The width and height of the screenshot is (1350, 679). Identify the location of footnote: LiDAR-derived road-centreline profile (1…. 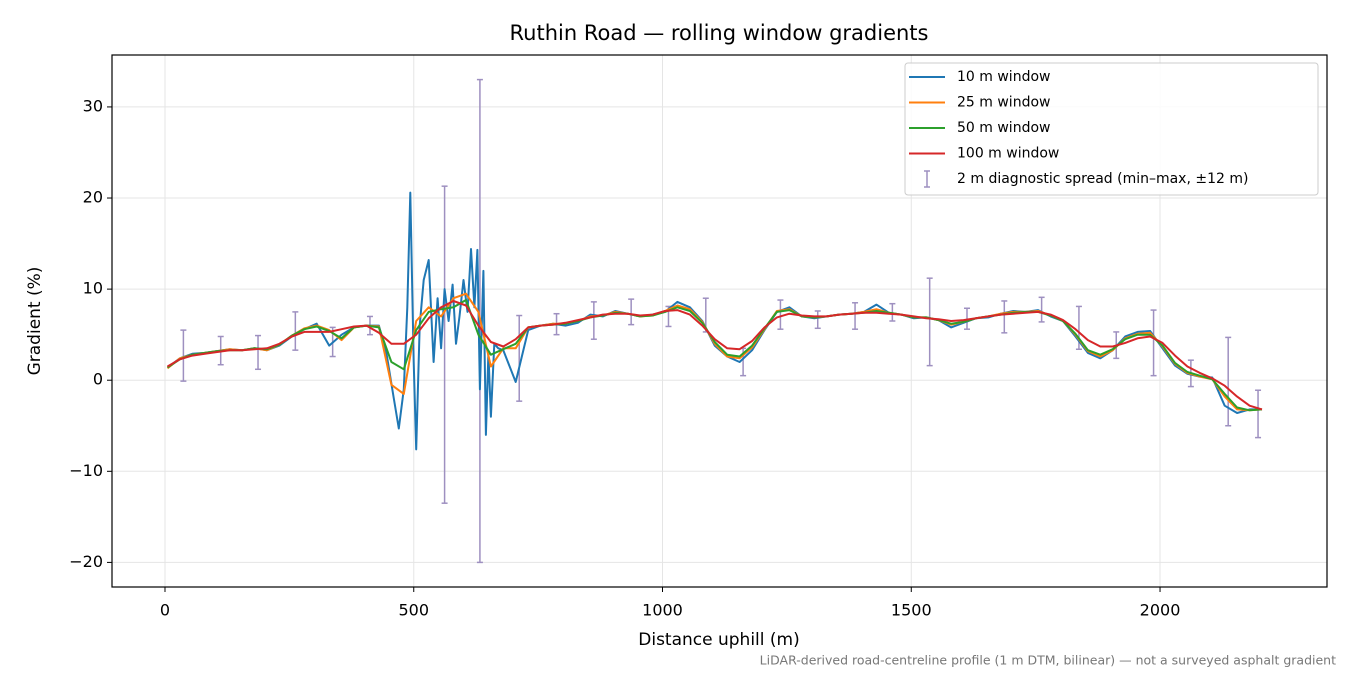
(1048, 660).